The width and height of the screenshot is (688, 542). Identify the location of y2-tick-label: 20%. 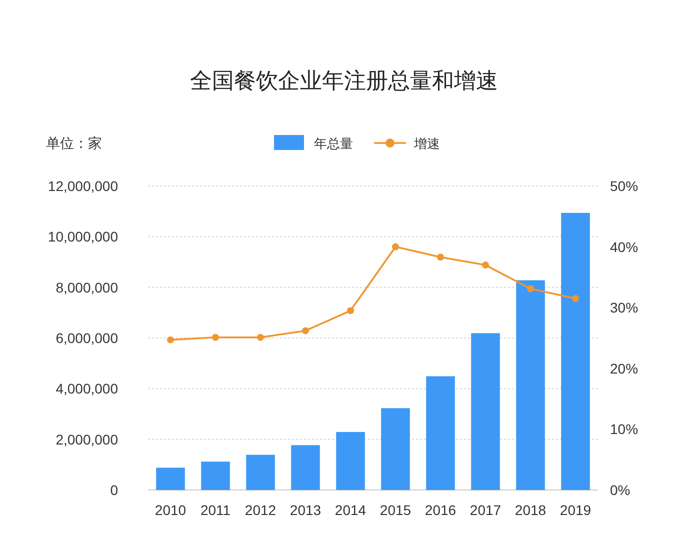
(624, 368).